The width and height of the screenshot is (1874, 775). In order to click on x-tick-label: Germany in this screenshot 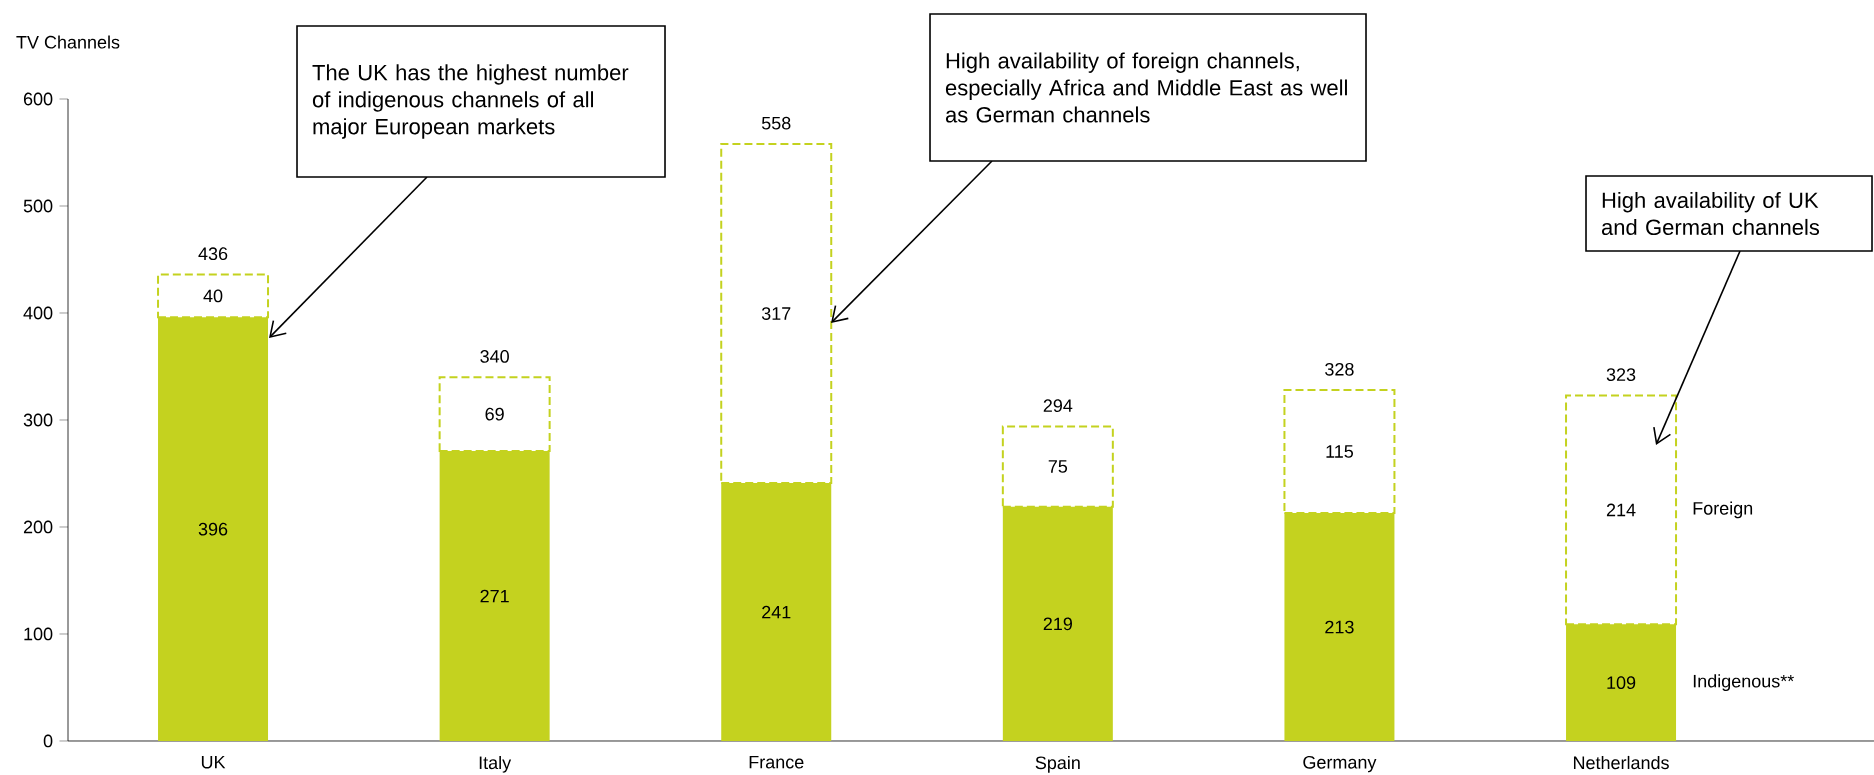, I will do `click(1340, 764)`.